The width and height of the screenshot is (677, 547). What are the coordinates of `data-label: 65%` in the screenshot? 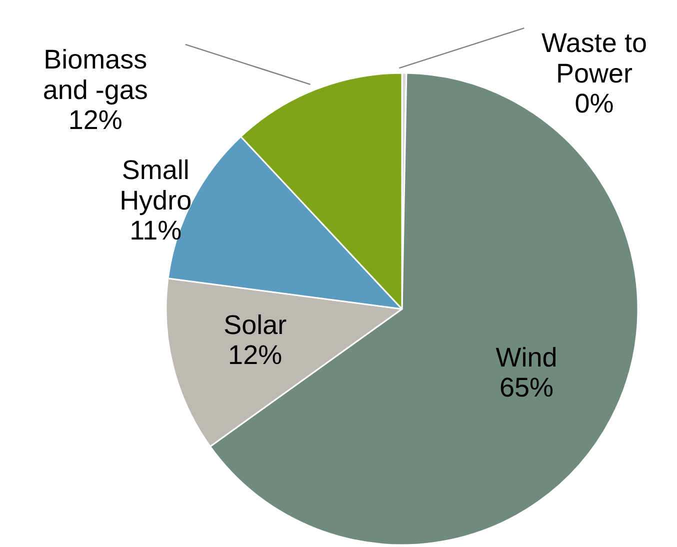 It's located at (526, 387).